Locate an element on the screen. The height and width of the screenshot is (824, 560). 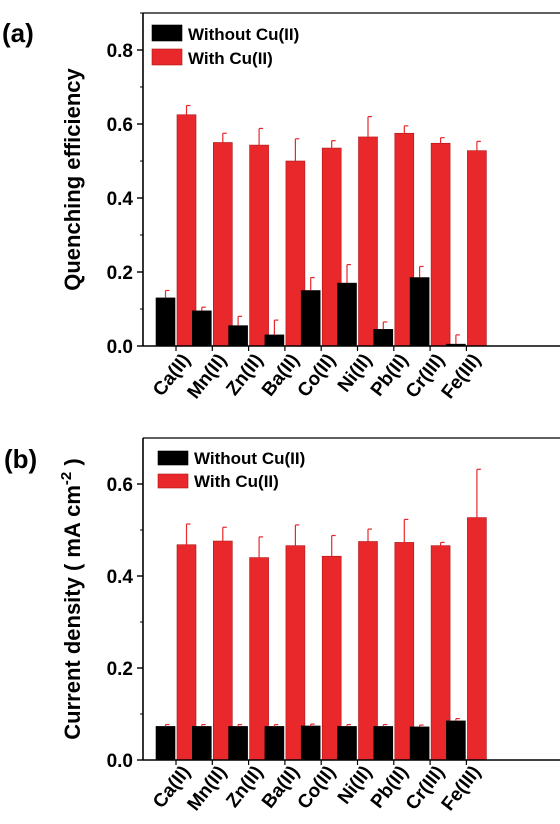
panel-label: (a) is located at coordinates (18, 33).